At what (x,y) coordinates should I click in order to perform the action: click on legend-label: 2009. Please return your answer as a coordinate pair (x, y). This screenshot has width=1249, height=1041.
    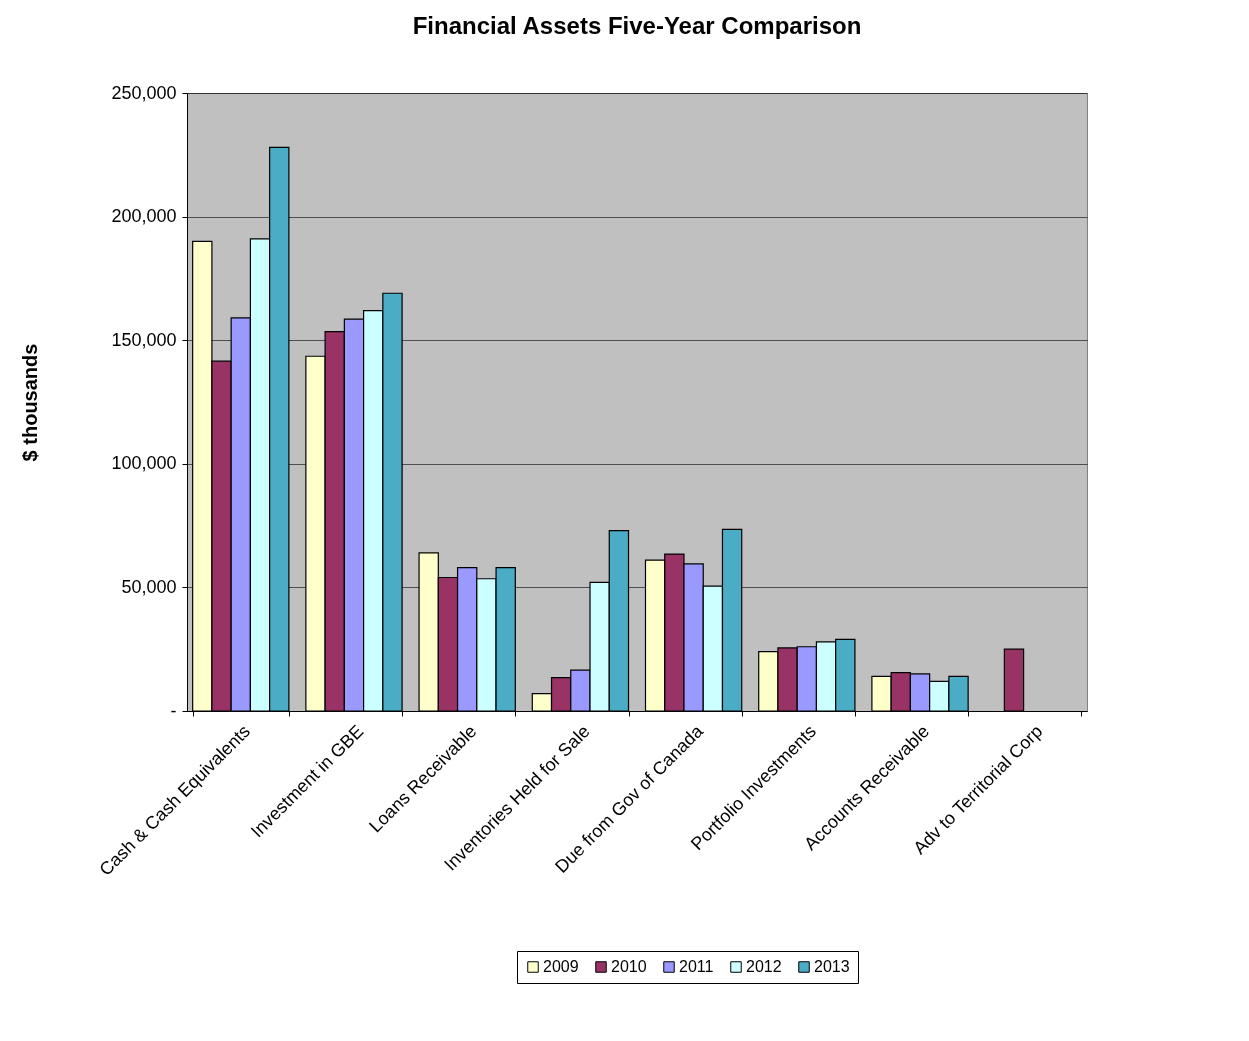
    Looking at the image, I should click on (561, 966).